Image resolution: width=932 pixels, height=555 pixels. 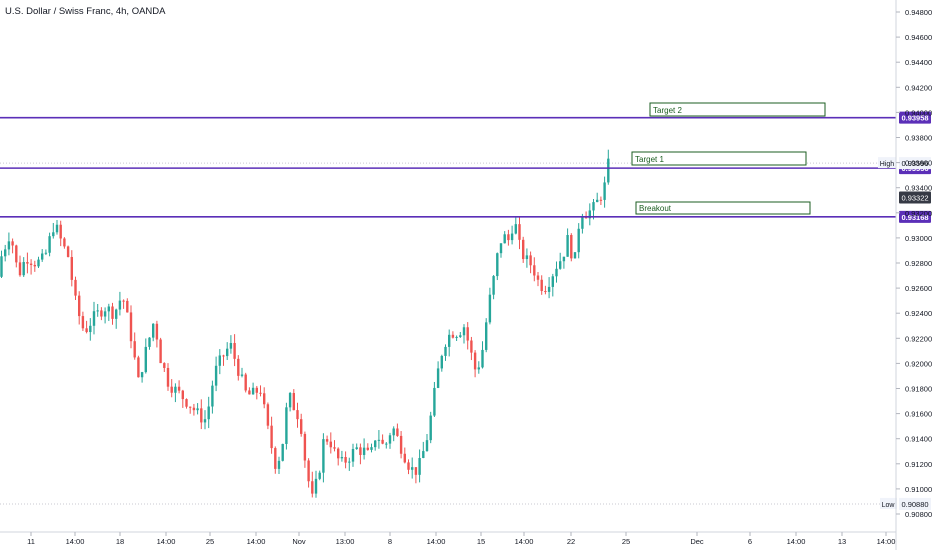 I want to click on y-tick-label: 0.94400, so click(x=918, y=62).